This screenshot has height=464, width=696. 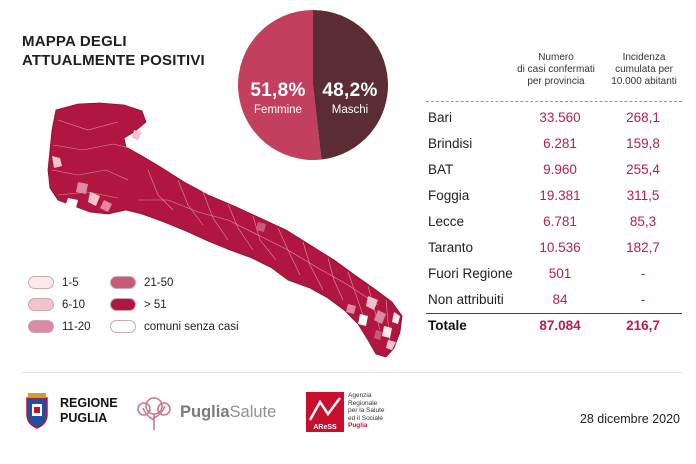 What do you see at coordinates (556, 57) in the screenshot?
I see `header-cases-line-1: Numero` at bounding box center [556, 57].